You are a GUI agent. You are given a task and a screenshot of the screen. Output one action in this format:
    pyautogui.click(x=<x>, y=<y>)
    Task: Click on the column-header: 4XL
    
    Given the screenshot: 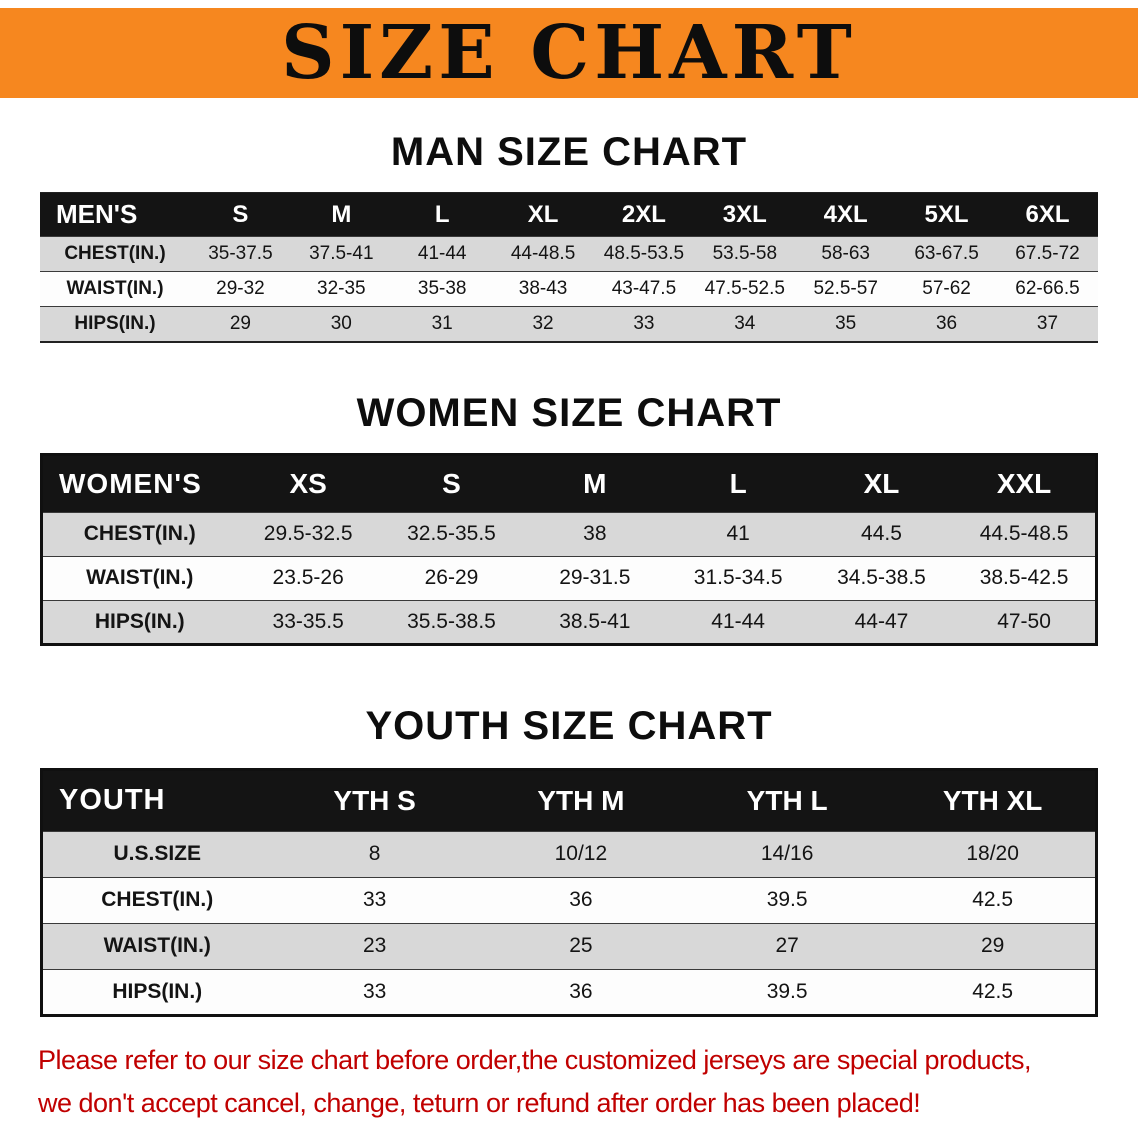 What is the action you would take?
    pyautogui.click(x=846, y=214)
    